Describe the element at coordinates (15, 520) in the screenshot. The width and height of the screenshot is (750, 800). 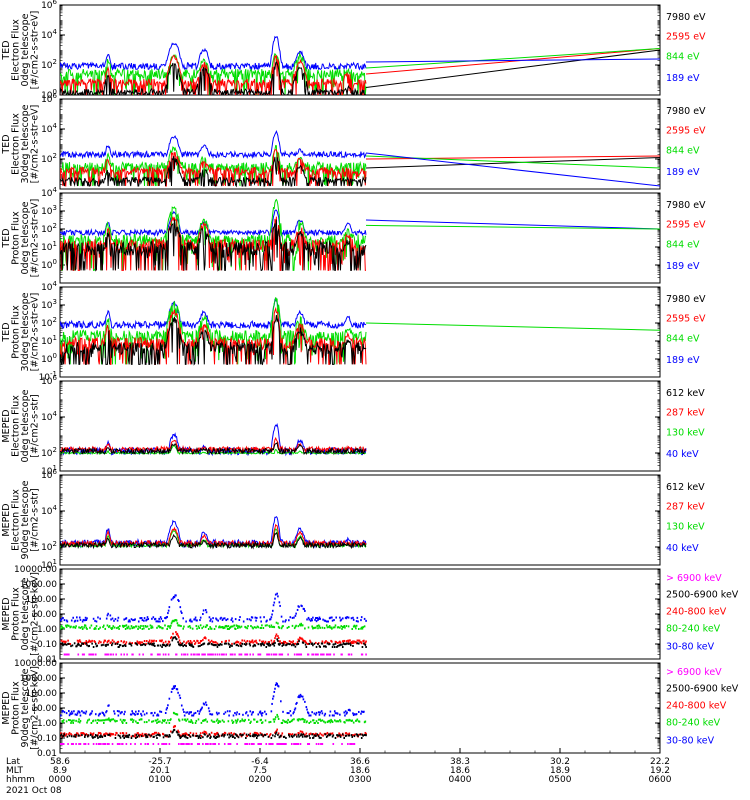
I see `y-axis-title-line: Electron Flux` at that location.